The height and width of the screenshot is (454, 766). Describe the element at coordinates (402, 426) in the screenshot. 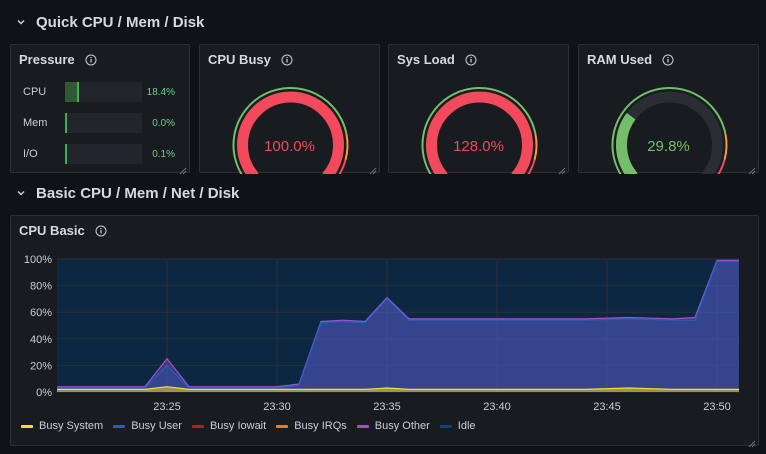

I see `legend-label: Busy Other` at that location.